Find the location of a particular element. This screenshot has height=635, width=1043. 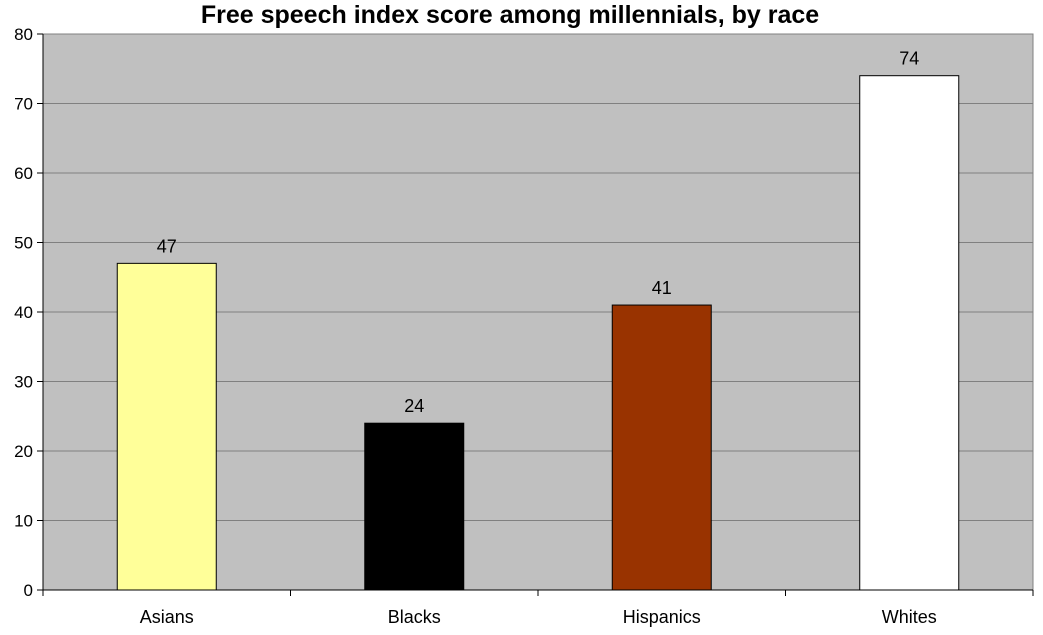

x-category-label-asians: Asians is located at coordinates (167, 617).